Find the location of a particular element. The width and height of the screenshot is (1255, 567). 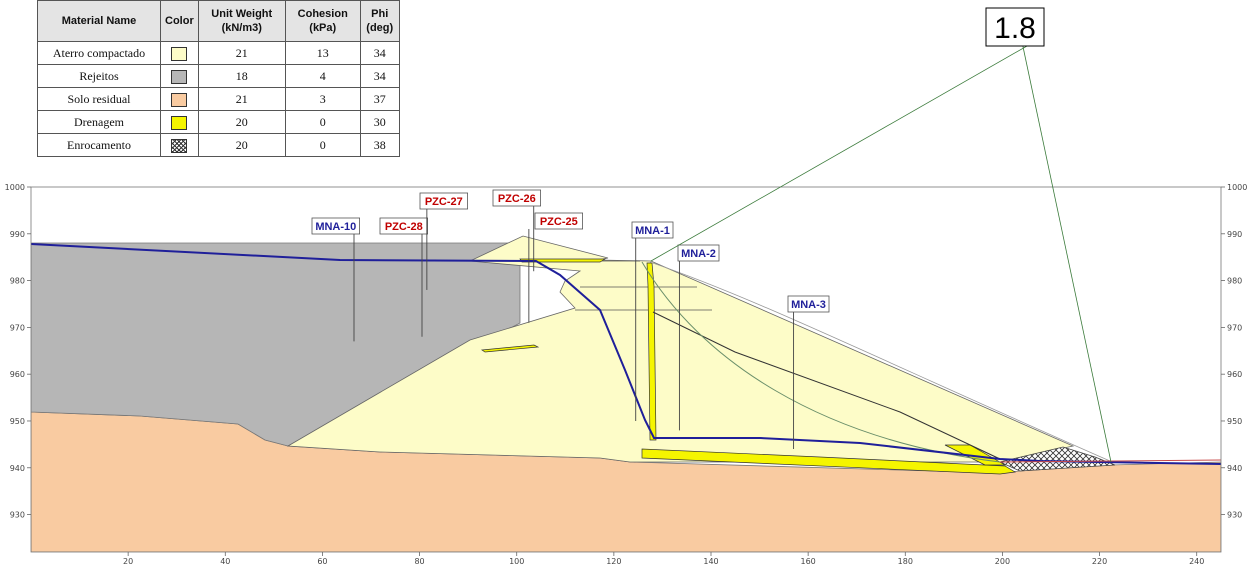

internal-boundary-line is located at coordinates (826, 385).